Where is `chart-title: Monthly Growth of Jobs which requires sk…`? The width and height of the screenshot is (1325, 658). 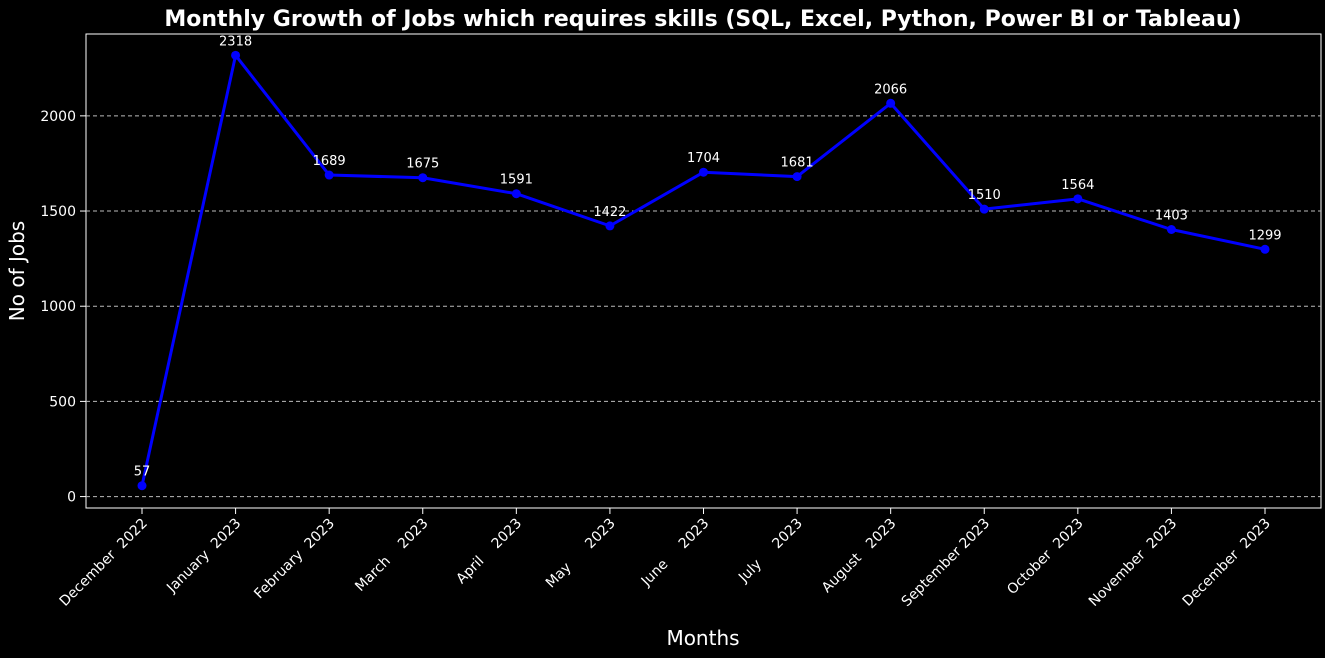 chart-title: Monthly Growth of Jobs which requires sk… is located at coordinates (702, 19).